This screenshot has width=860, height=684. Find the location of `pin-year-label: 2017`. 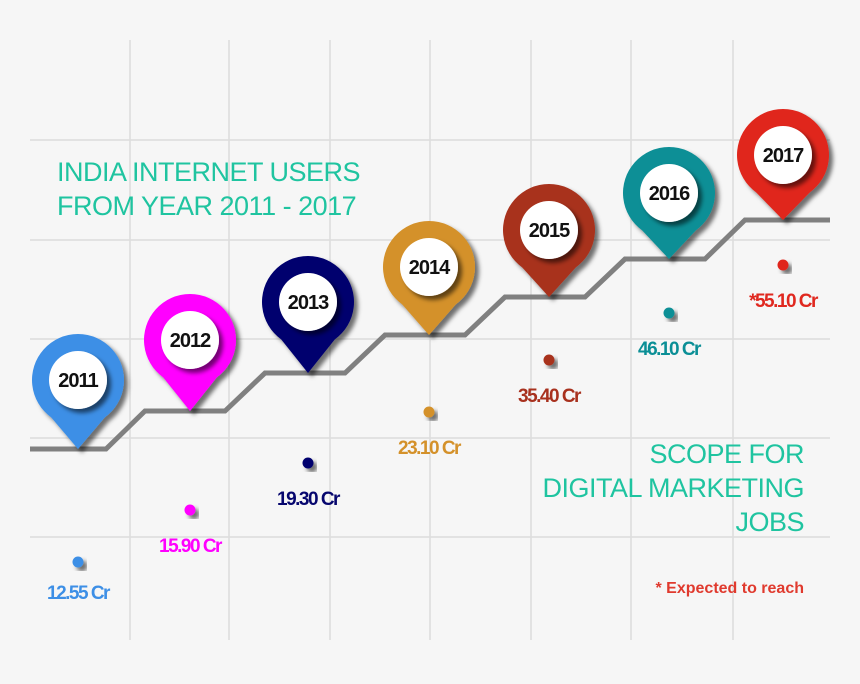

pin-year-label: 2017 is located at coordinates (783, 156).